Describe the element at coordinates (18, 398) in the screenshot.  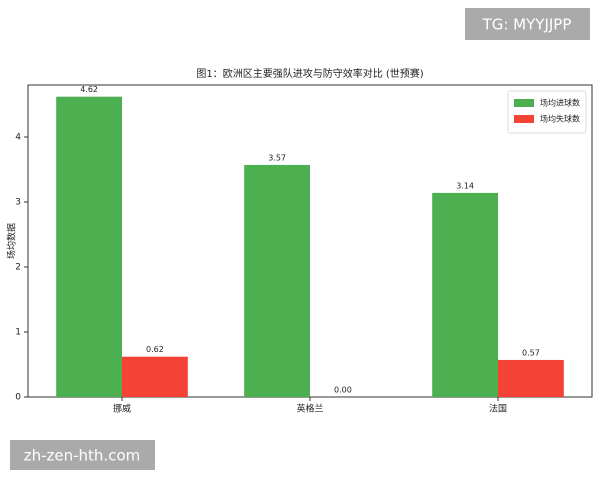
I see `y-tick-label: 0` at that location.